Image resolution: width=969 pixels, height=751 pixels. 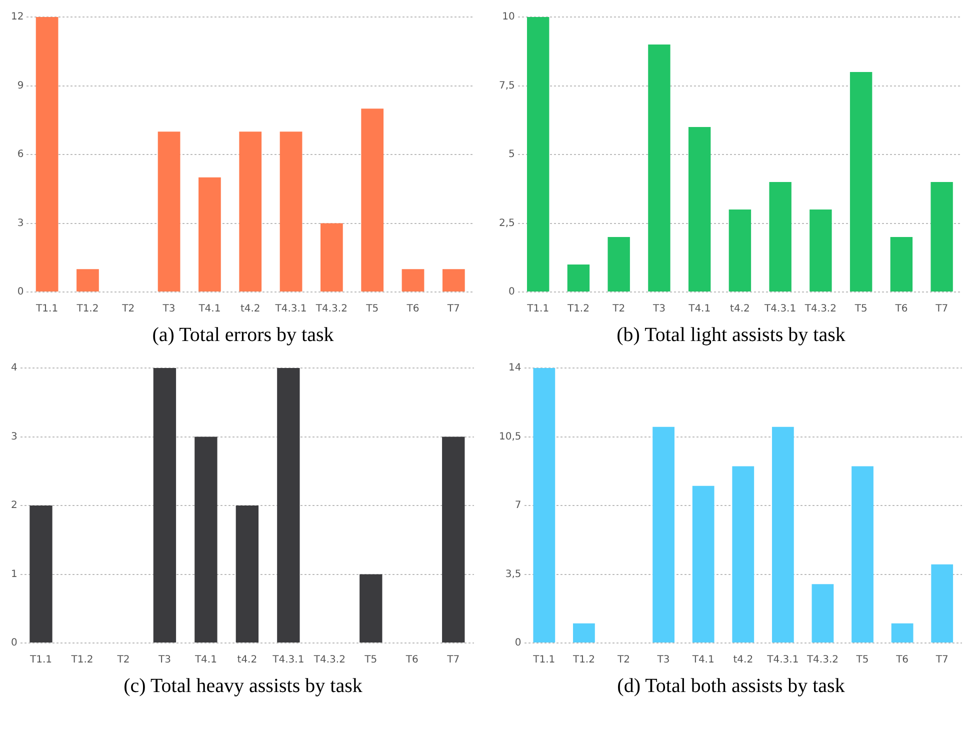 I want to click on y-tick-label: 6, so click(x=20, y=154).